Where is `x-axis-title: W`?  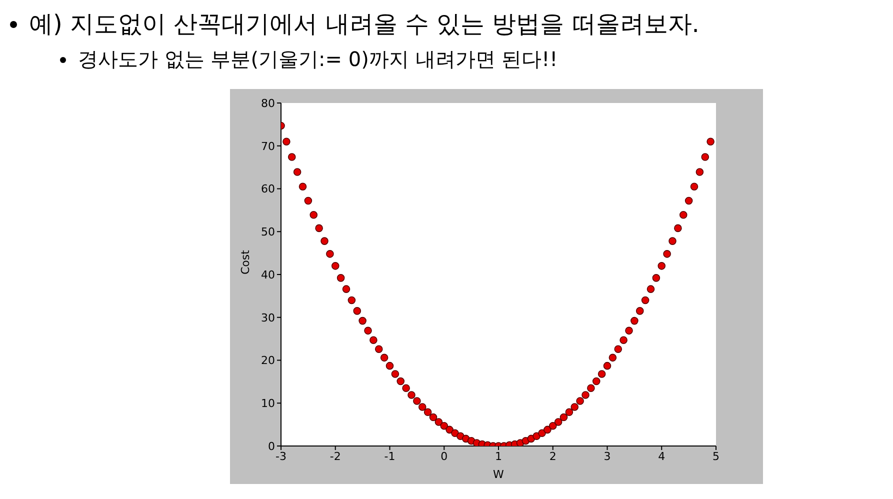 x-axis-title: W is located at coordinates (498, 474).